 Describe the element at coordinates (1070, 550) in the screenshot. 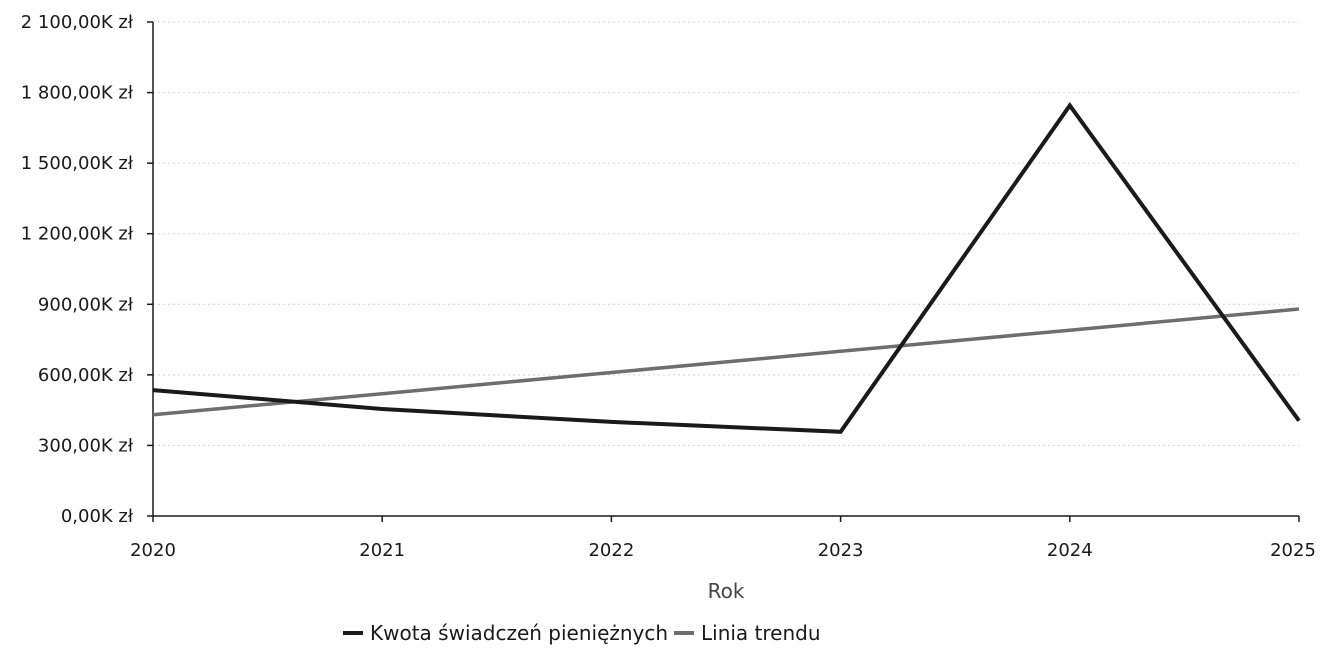

I see `x-tick-label: 2024` at that location.